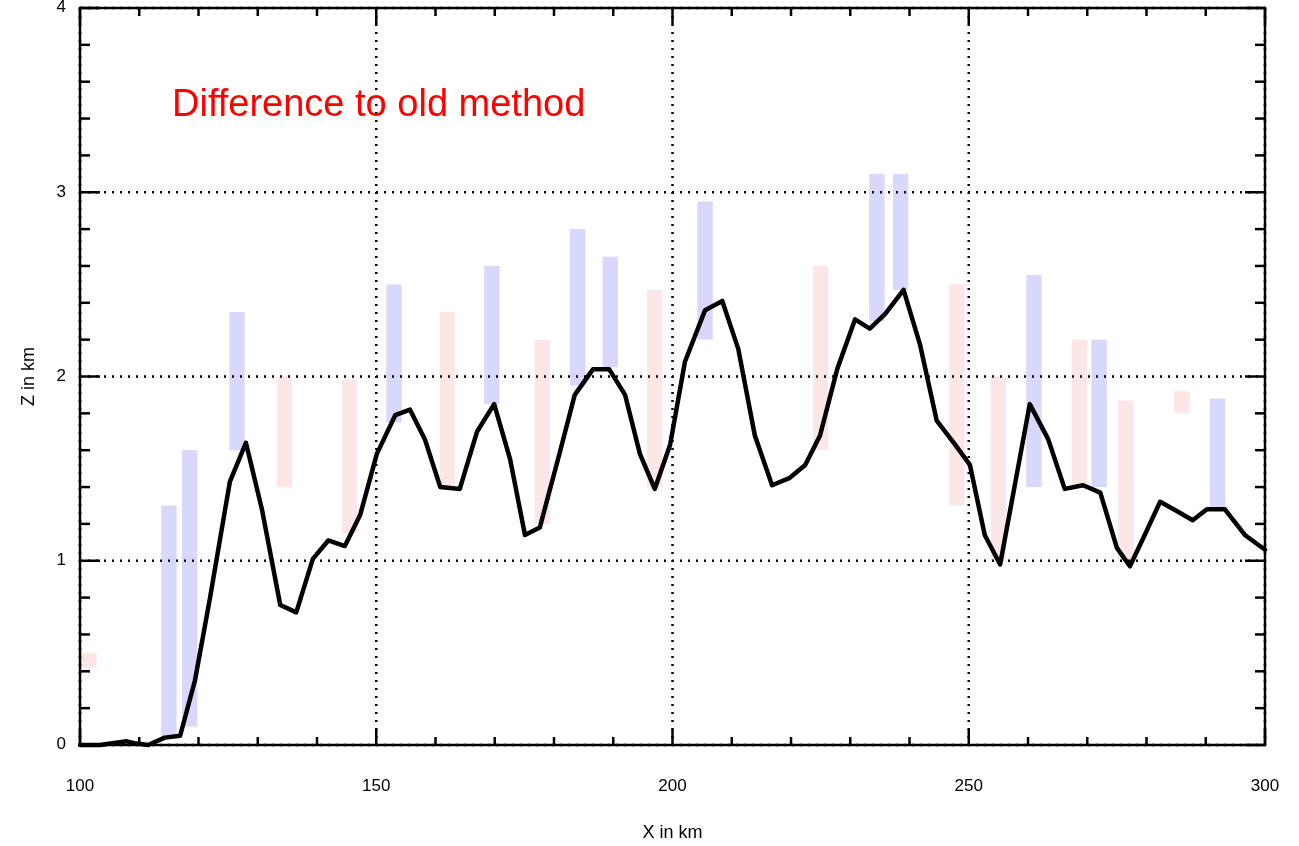 This screenshot has width=1299, height=846. What do you see at coordinates (1265, 785) in the screenshot?
I see `x-tick-label: 300` at bounding box center [1265, 785].